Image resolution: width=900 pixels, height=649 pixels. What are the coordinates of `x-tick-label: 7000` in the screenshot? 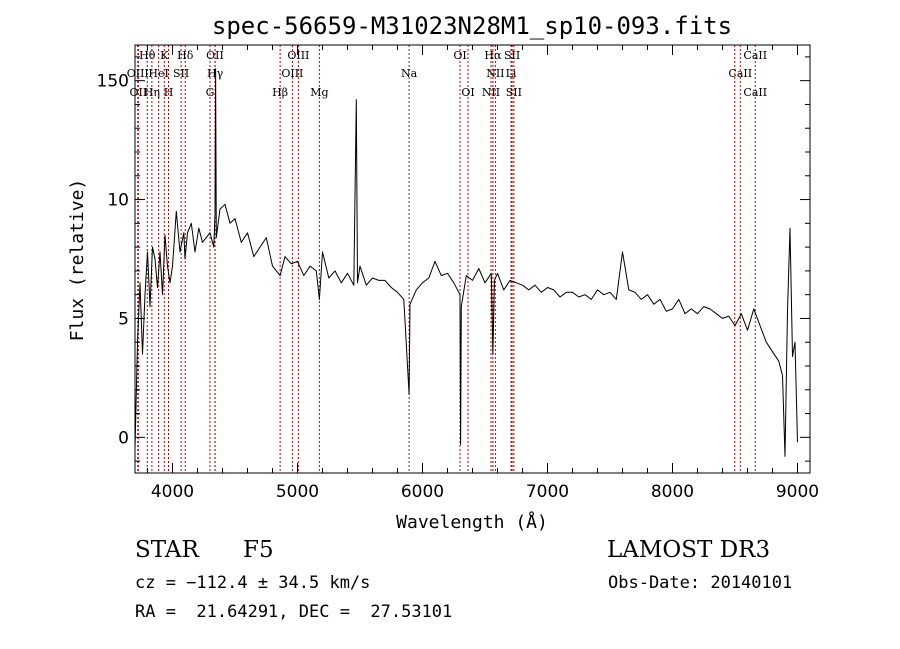 It's located at (547, 492).